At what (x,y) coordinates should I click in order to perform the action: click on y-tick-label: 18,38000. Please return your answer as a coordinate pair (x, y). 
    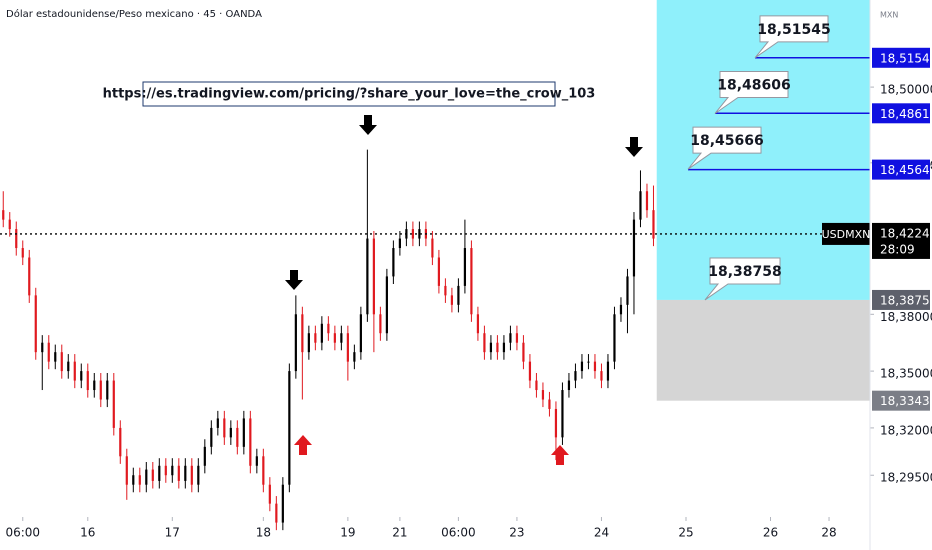
    Looking at the image, I should click on (906, 317).